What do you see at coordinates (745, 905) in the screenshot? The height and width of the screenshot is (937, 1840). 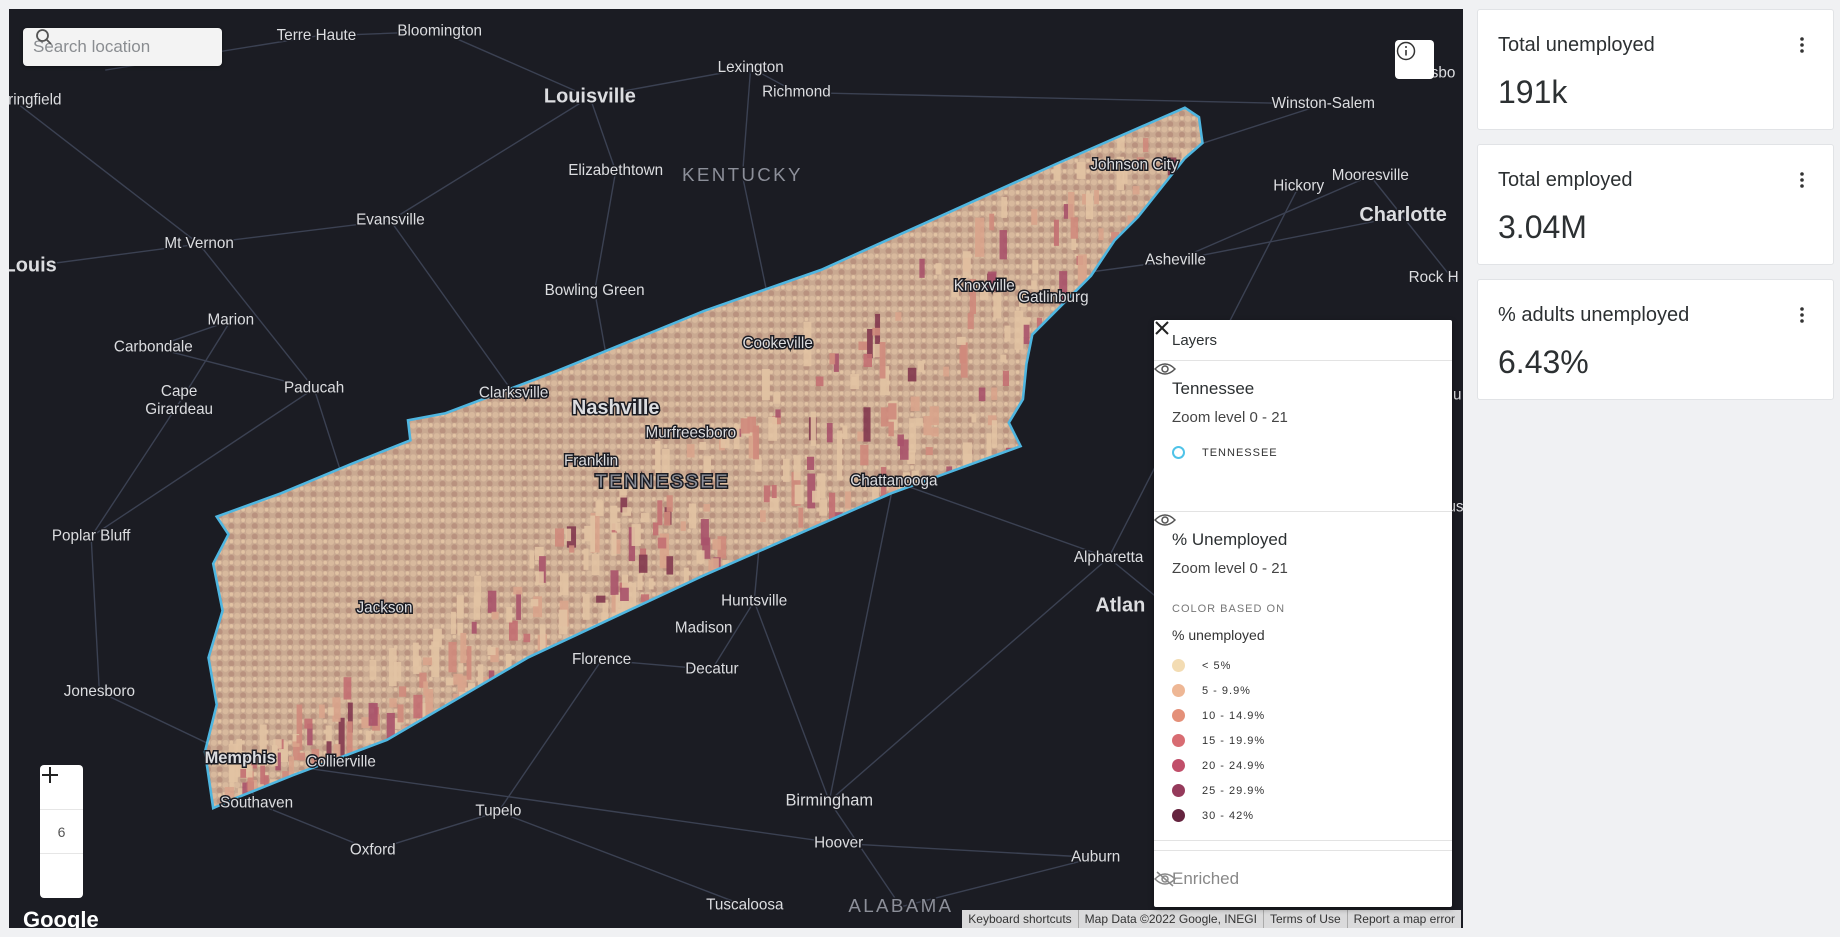 I see `map-label: Tuscaloosa` at bounding box center [745, 905].